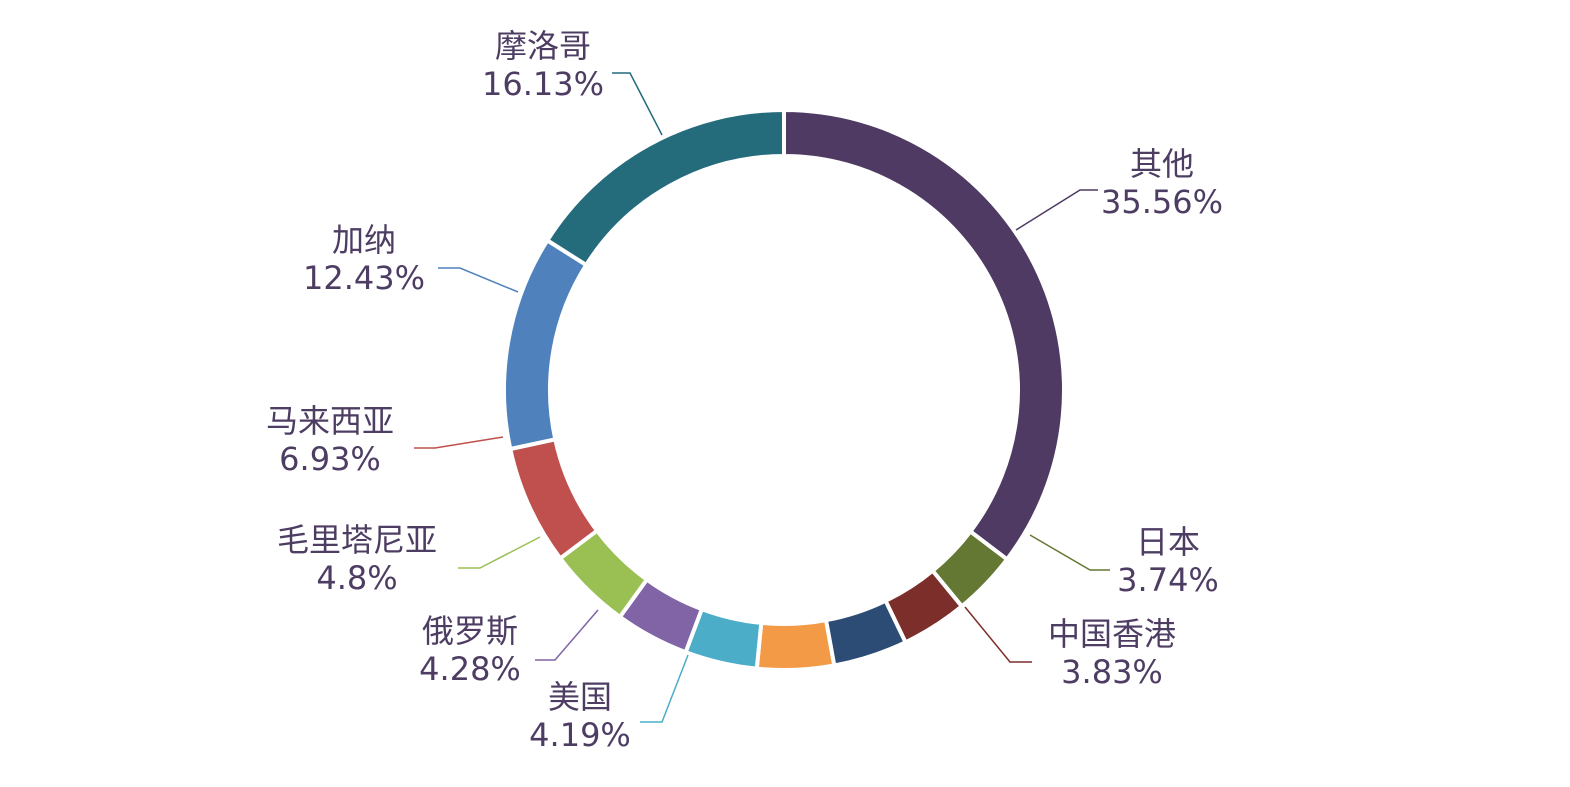  I want to click on slice-name-label: 毛里塔尼亚, so click(357, 540).